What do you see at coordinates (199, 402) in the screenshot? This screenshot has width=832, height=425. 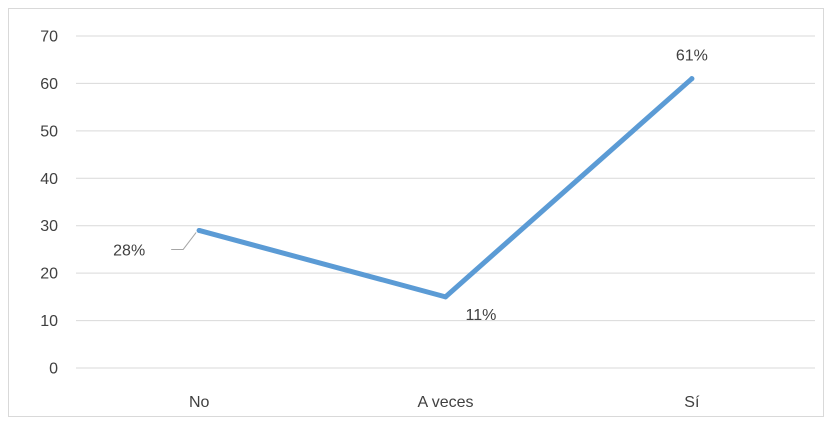 I see `x-tick-label: No` at bounding box center [199, 402].